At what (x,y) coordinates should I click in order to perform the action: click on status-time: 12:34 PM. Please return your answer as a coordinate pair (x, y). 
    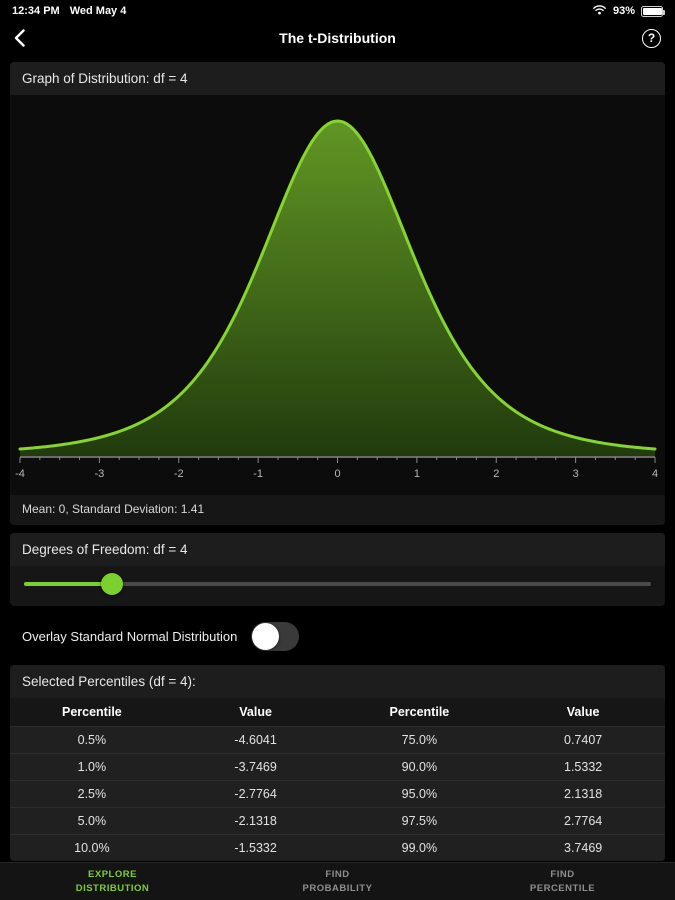
    Looking at the image, I should click on (36, 11).